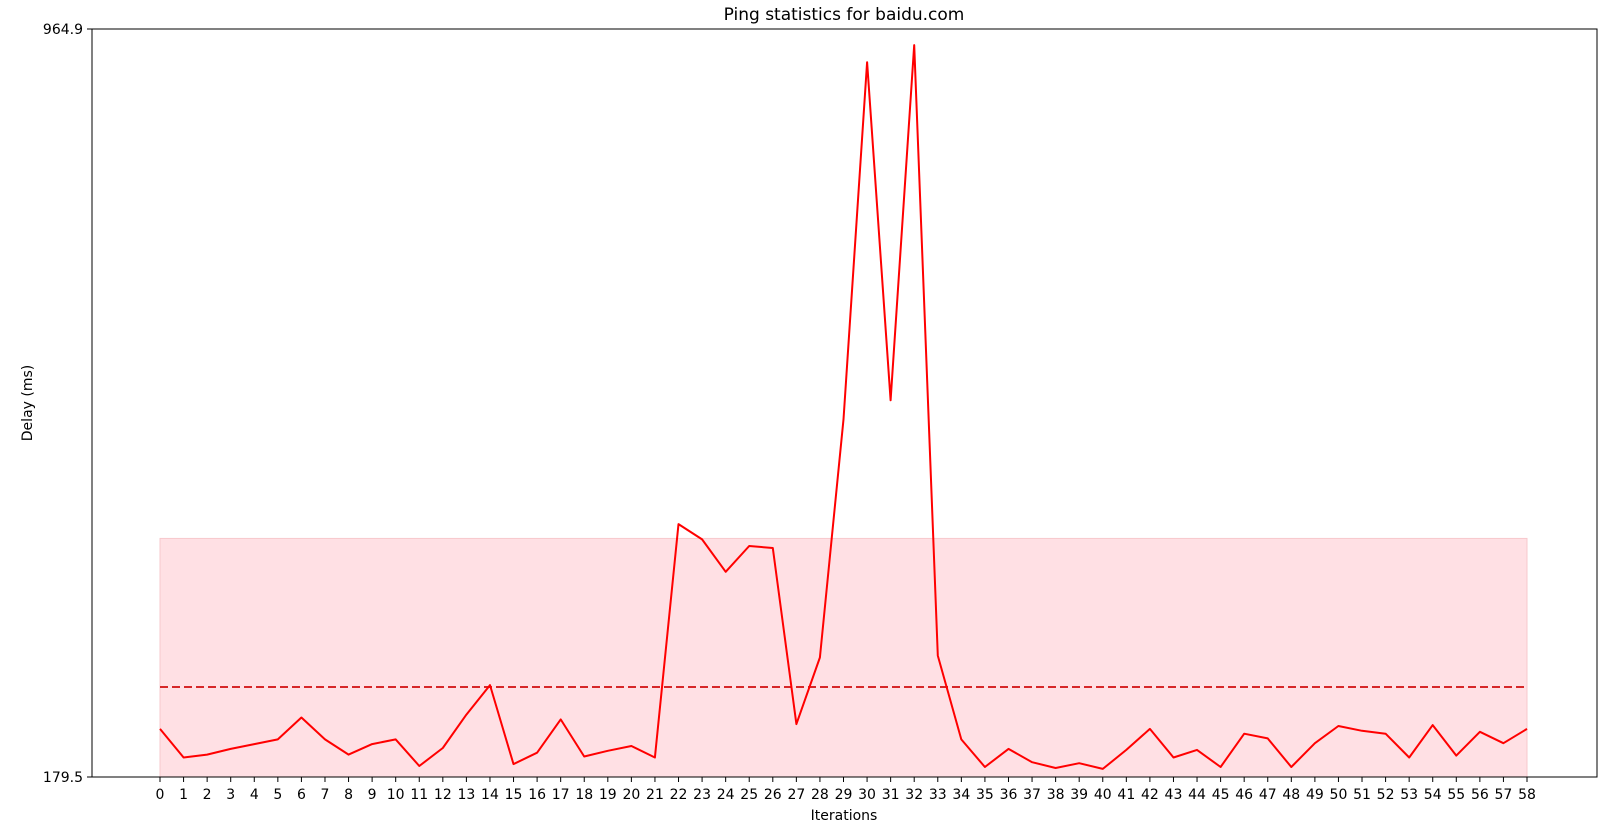 This screenshot has height=825, width=1616. Describe the element at coordinates (796, 795) in the screenshot. I see `x-tick-label: 27` at that location.